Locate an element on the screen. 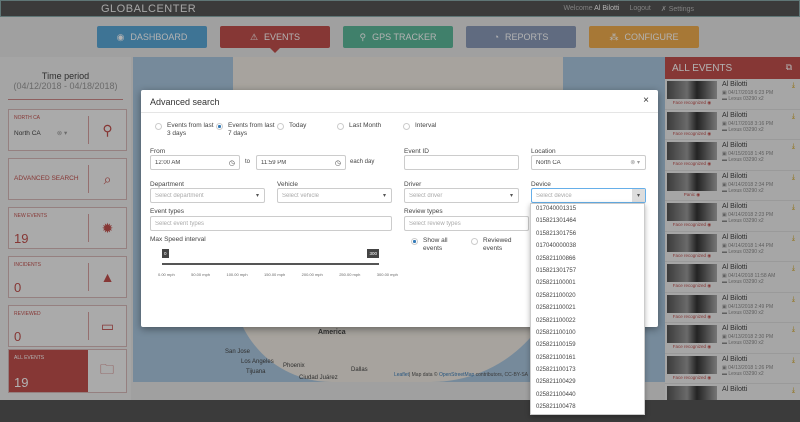  device-option: 025821100159 is located at coordinates (556, 345).